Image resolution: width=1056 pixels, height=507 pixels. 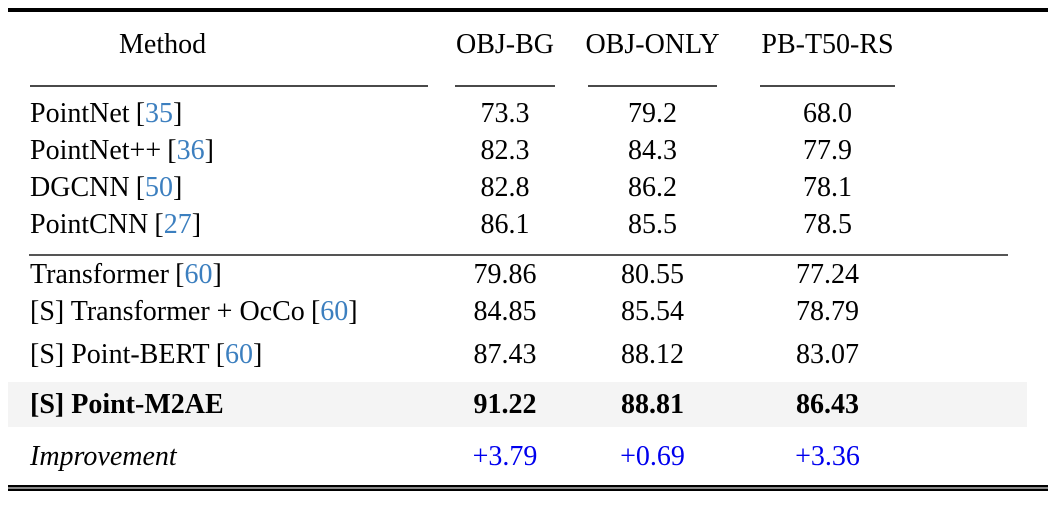 I want to click on value-cell: 86.2, so click(x=652, y=187).